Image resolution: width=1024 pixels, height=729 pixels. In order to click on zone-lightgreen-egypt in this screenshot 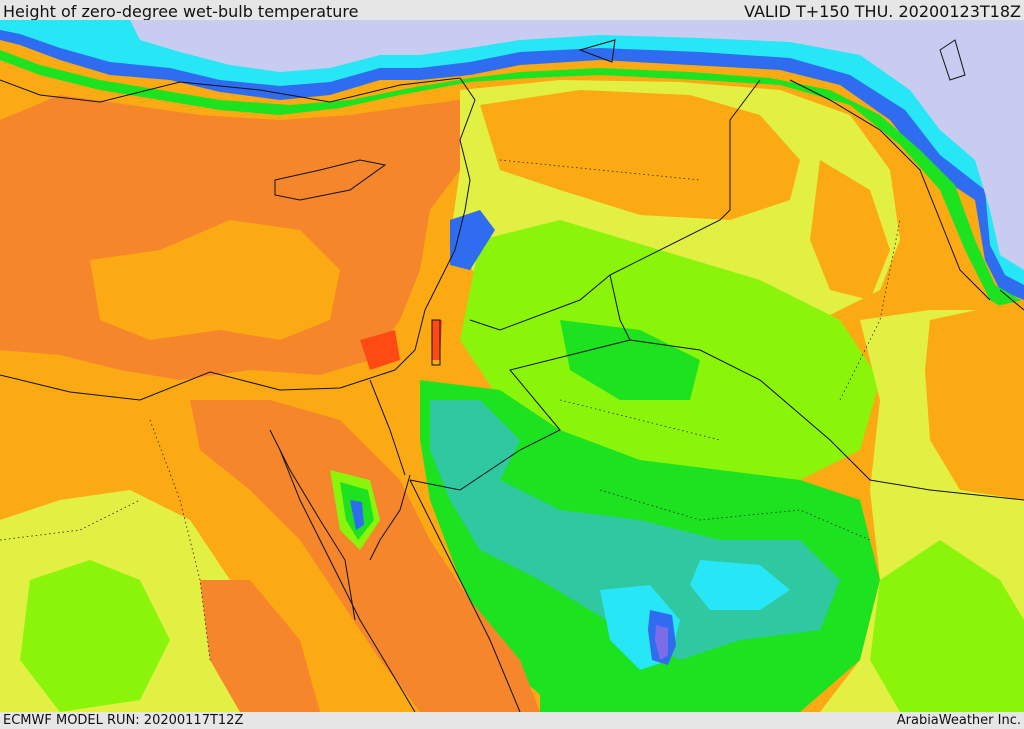, I will do `click(95, 636)`.